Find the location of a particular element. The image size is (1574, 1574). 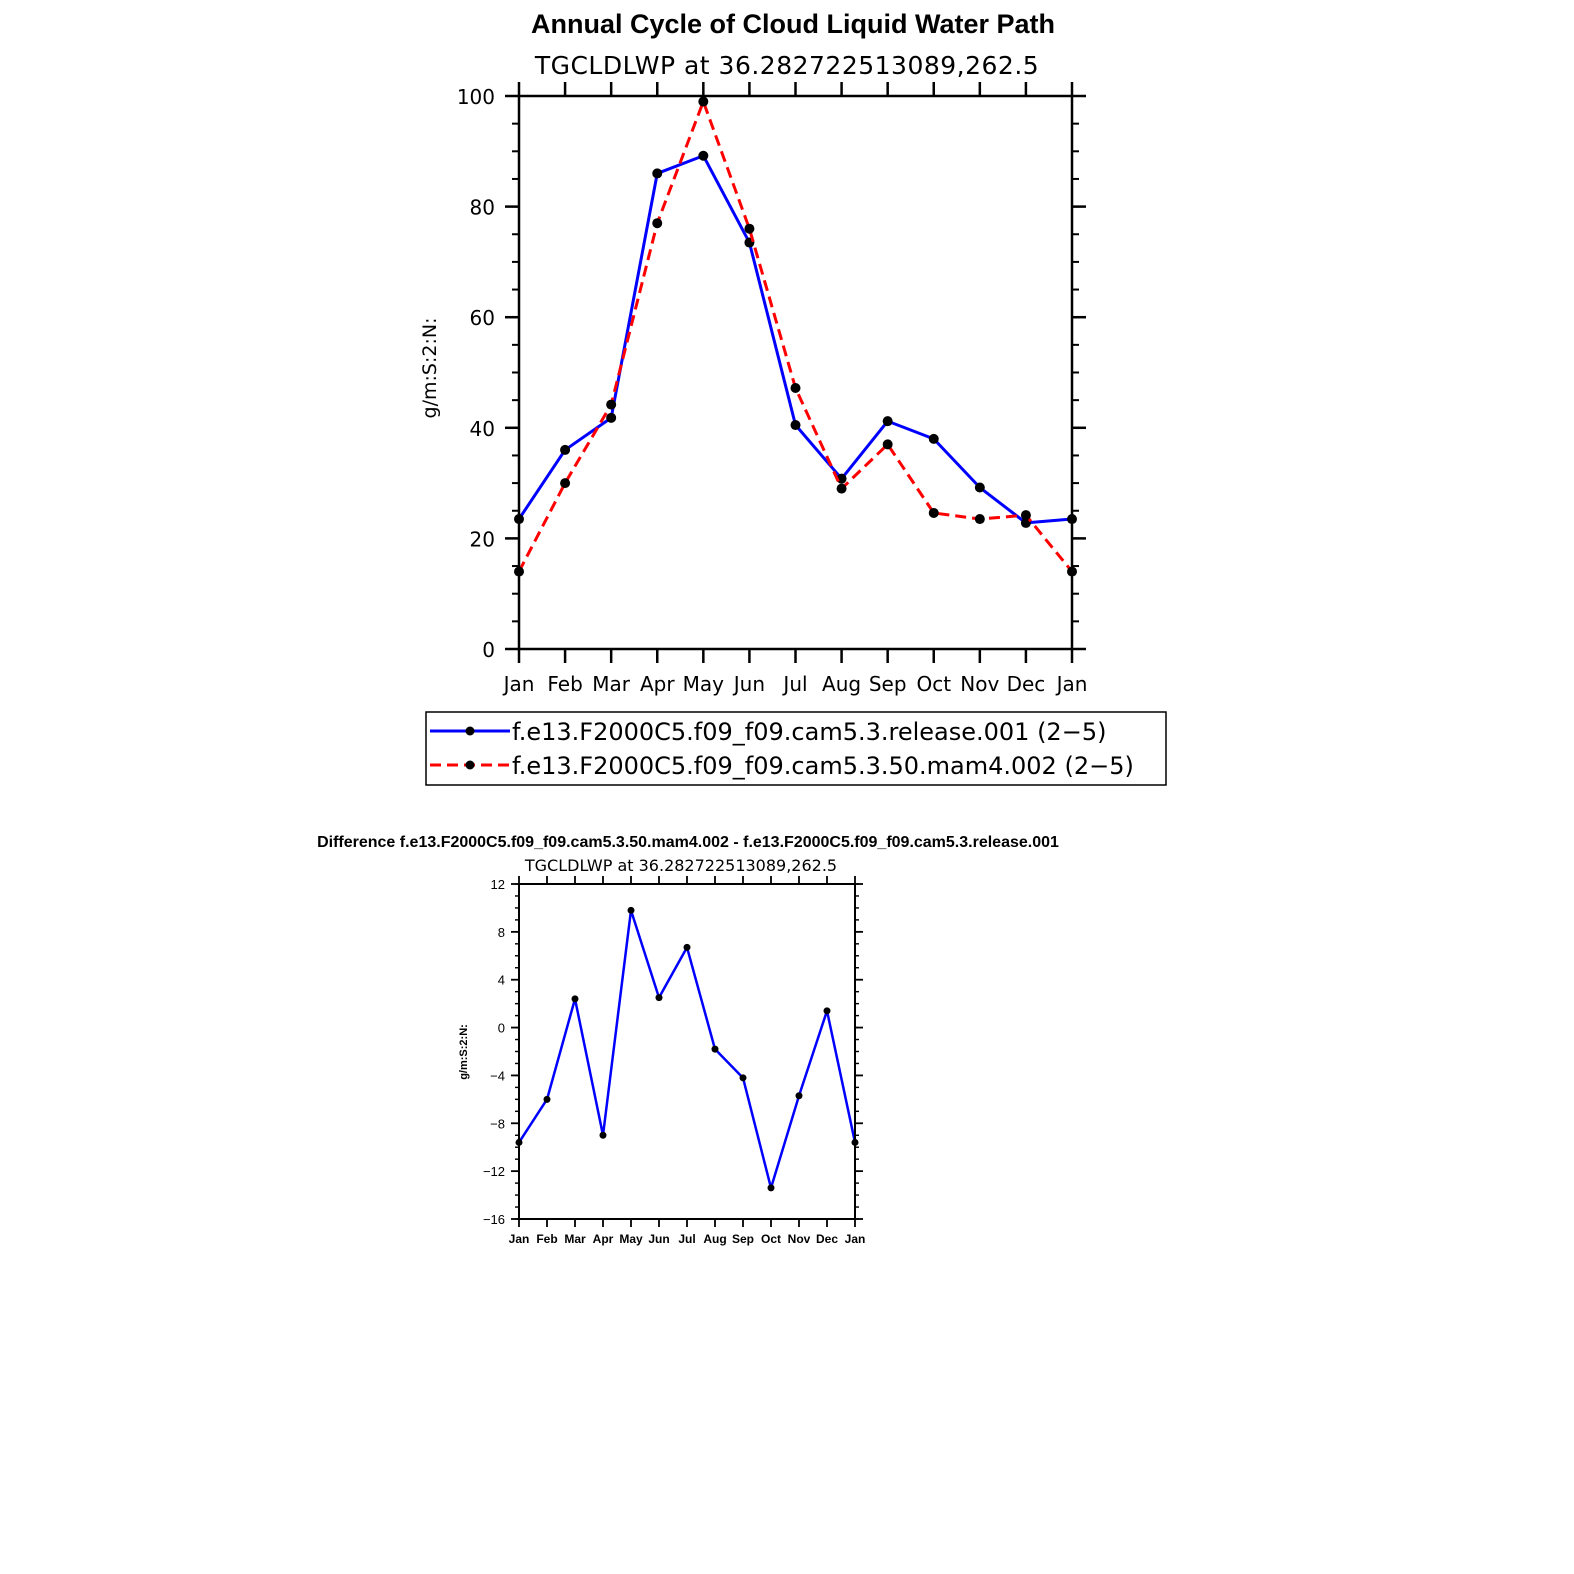

y-tick-label: 40 is located at coordinates (482, 429).